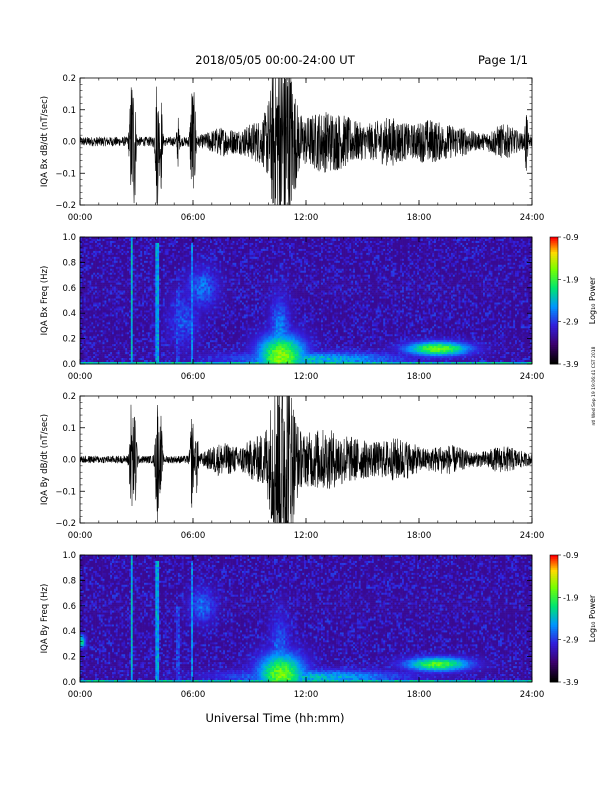  What do you see at coordinates (503, 60) in the screenshot?
I see `page-number-label: Page 1/1` at bounding box center [503, 60].